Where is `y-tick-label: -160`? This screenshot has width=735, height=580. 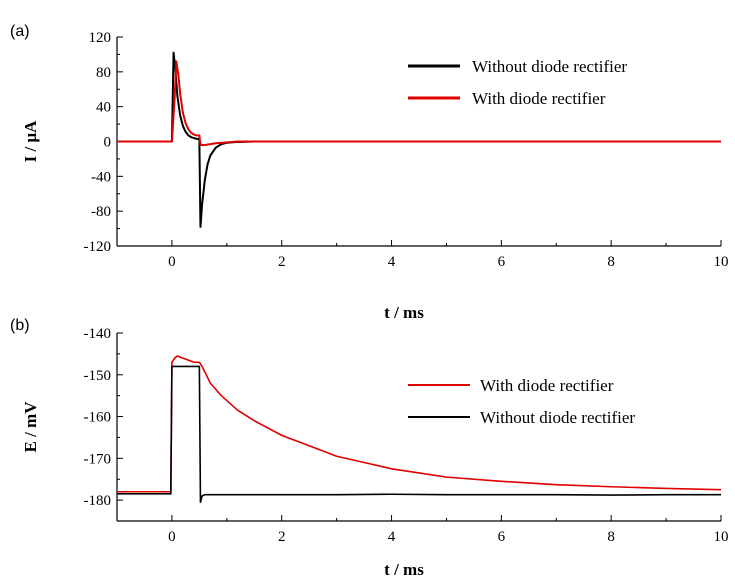
y-tick-label: -160 is located at coordinates (98, 418).